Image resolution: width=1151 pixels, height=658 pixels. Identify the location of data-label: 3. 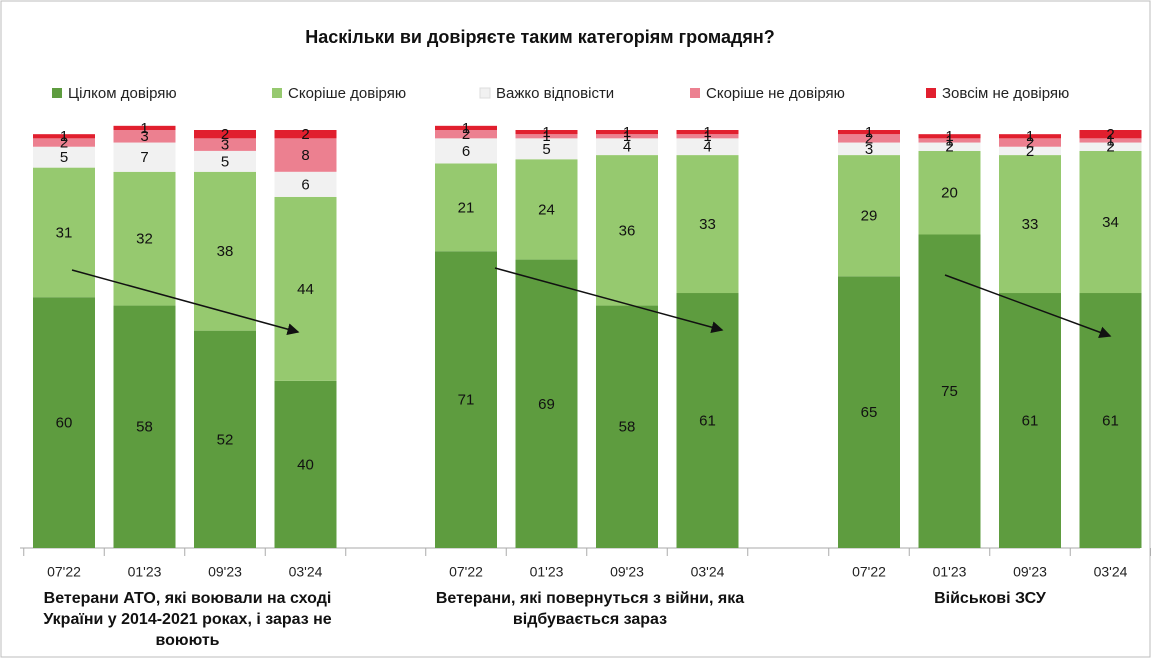
(144, 136).